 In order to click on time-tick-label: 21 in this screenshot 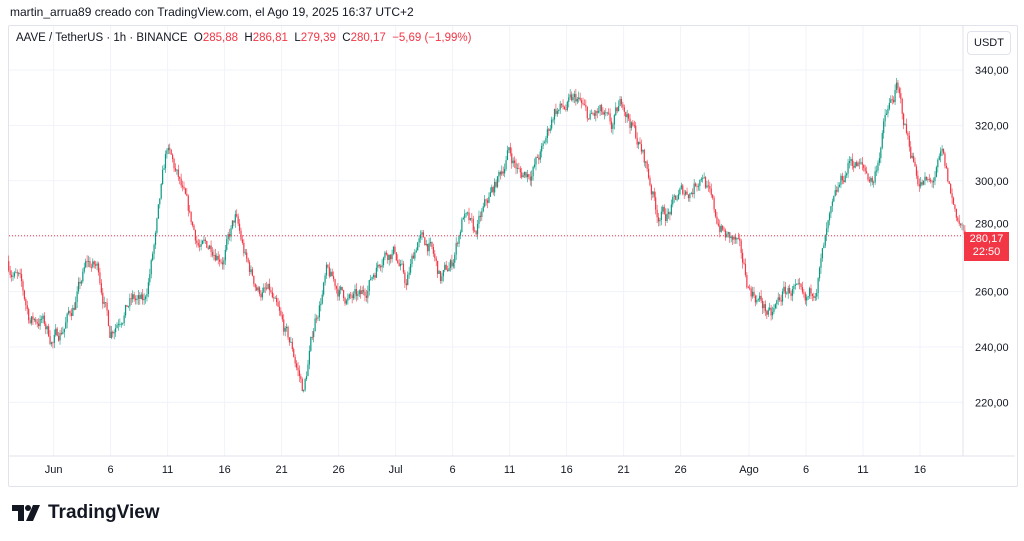, I will do `click(623, 470)`.